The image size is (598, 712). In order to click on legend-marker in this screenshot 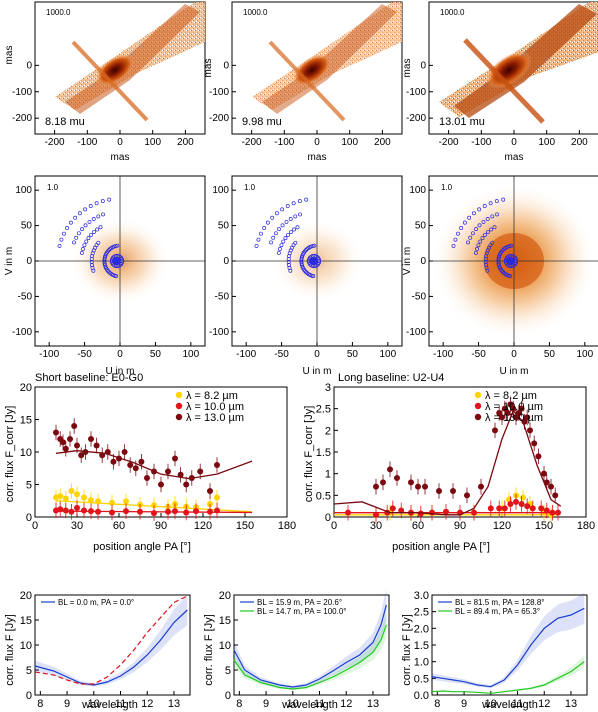, I will do `click(478, 395)`.